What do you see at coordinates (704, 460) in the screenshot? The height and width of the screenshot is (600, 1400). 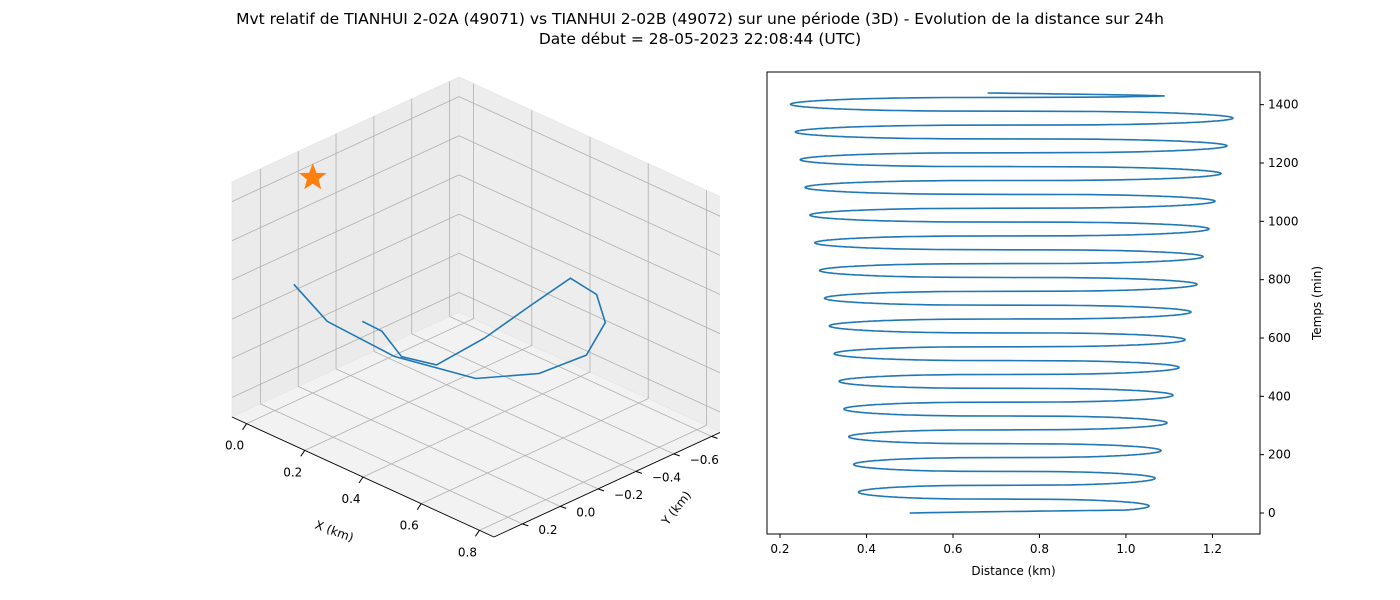 I see `y-tick-label: −0.6` at bounding box center [704, 460].